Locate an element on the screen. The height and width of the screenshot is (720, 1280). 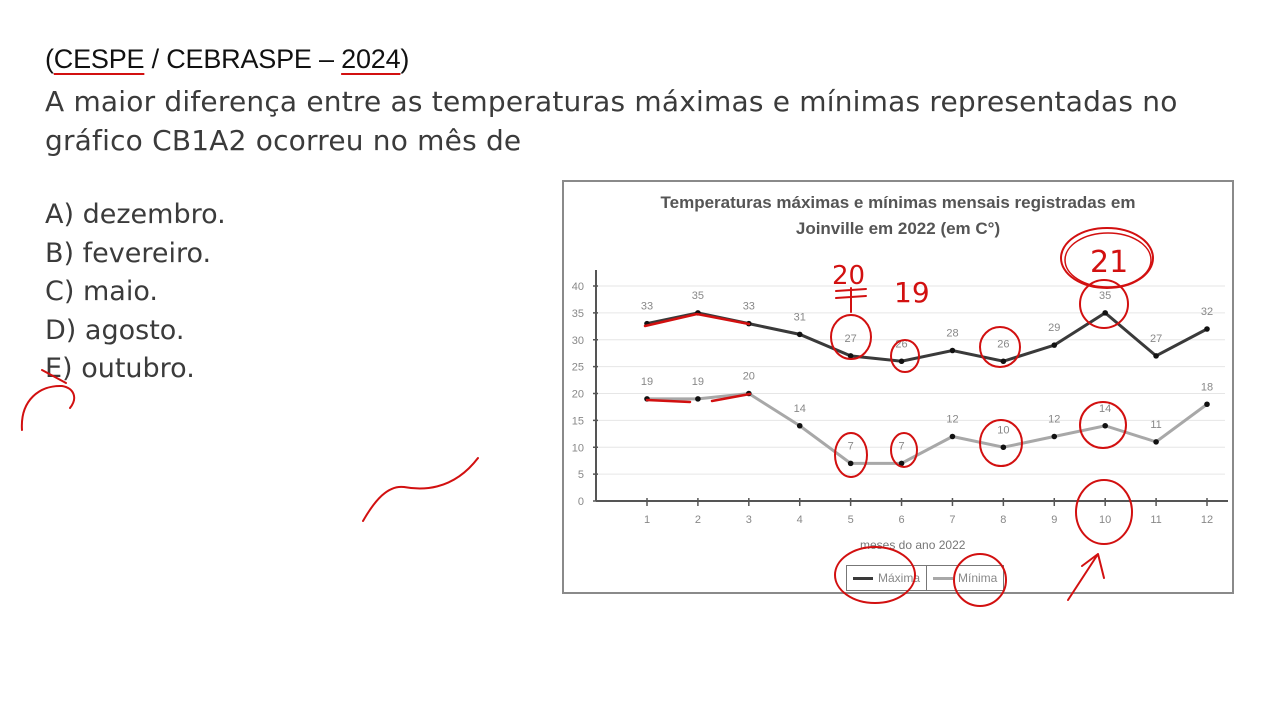
x-tick-label: 7 is located at coordinates (952, 520).